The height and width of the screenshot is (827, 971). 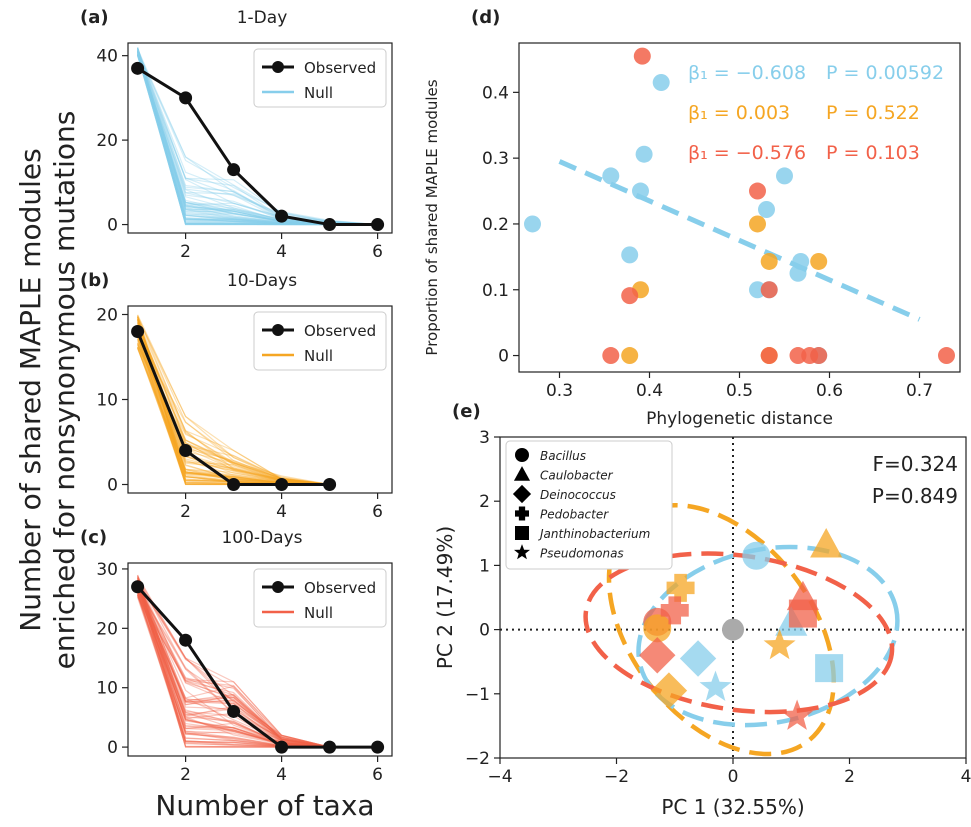 I want to click on diamond-marker-orange, so click(x=669, y=690).